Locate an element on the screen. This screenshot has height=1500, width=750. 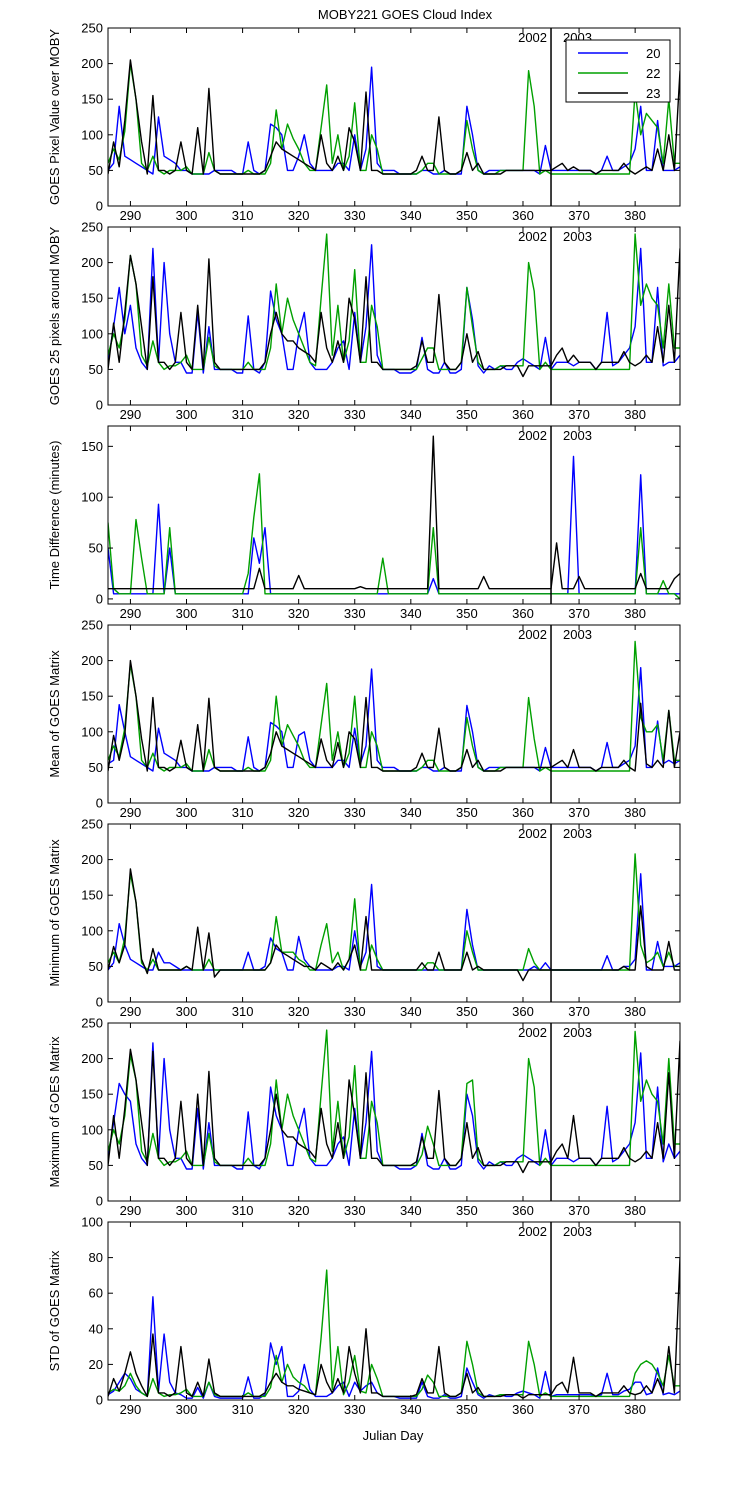
y-tick-label: 60 is located at coordinates (96, 1293).